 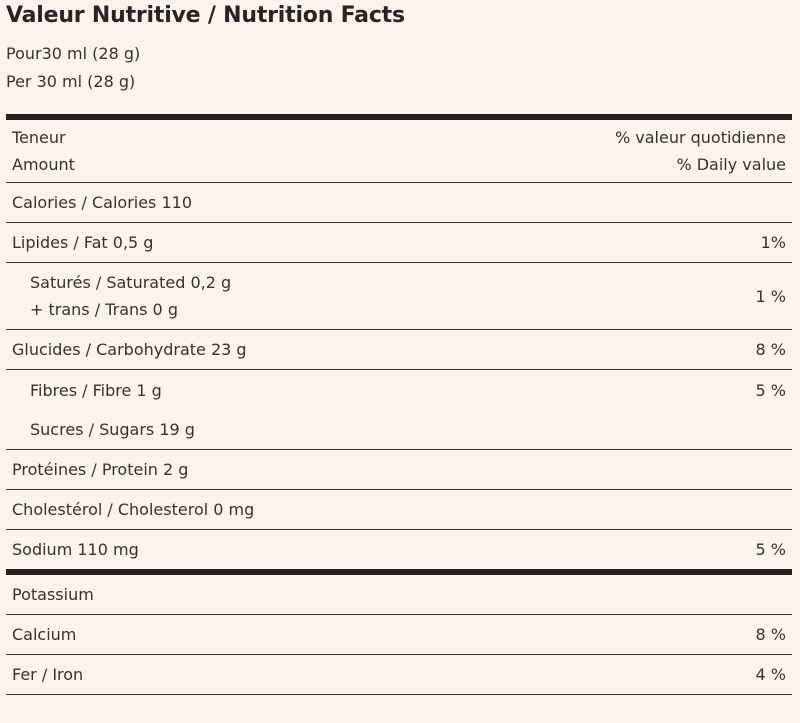 I want to click on nutrient-row-cholesterol: Cholestérol / Cholesterol 0 mg, so click(x=399, y=509).